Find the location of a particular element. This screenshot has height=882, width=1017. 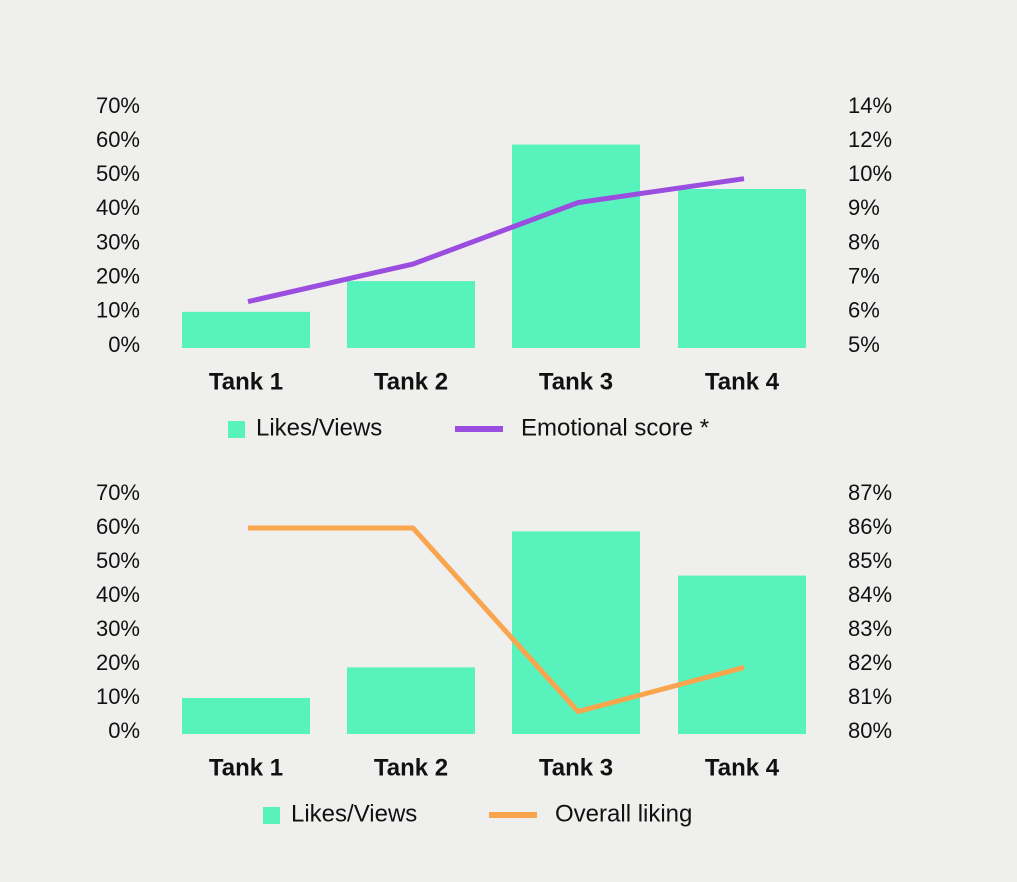

legend: Likes/Views Overall liking is located at coordinates (477, 813).